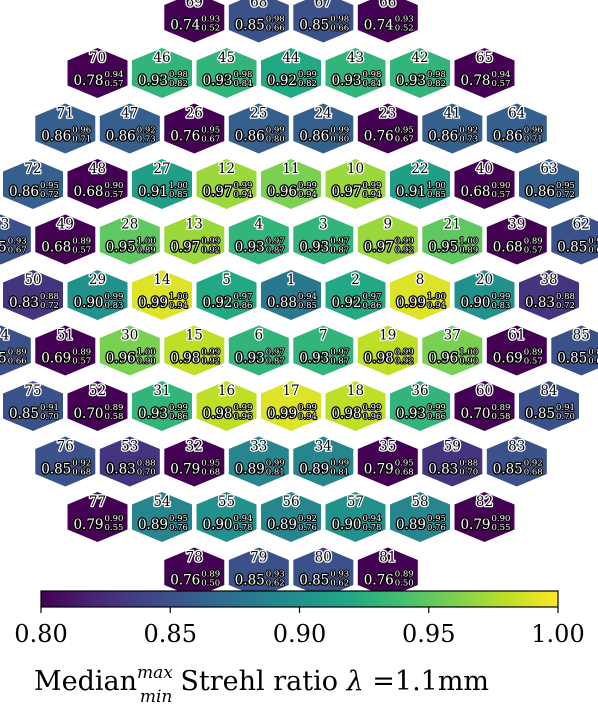 Image resolution: width=598 pixels, height=706 pixels. What do you see at coordinates (372, 75) in the screenshot?
I see `max-value: 0.98` at bounding box center [372, 75].